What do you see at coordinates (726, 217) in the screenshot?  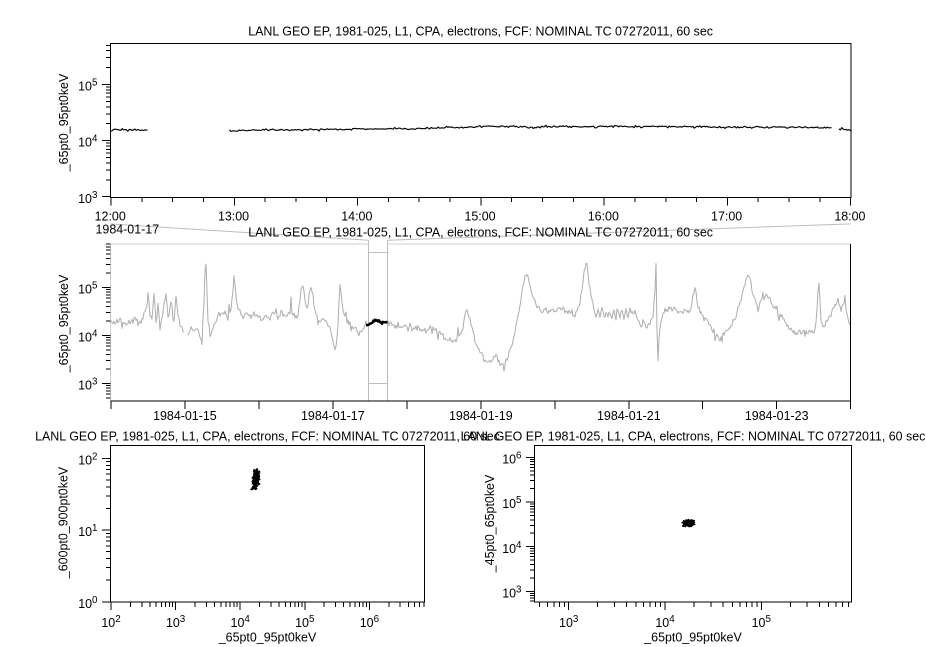 I see `svg-text: 17:00` at bounding box center [726, 217].